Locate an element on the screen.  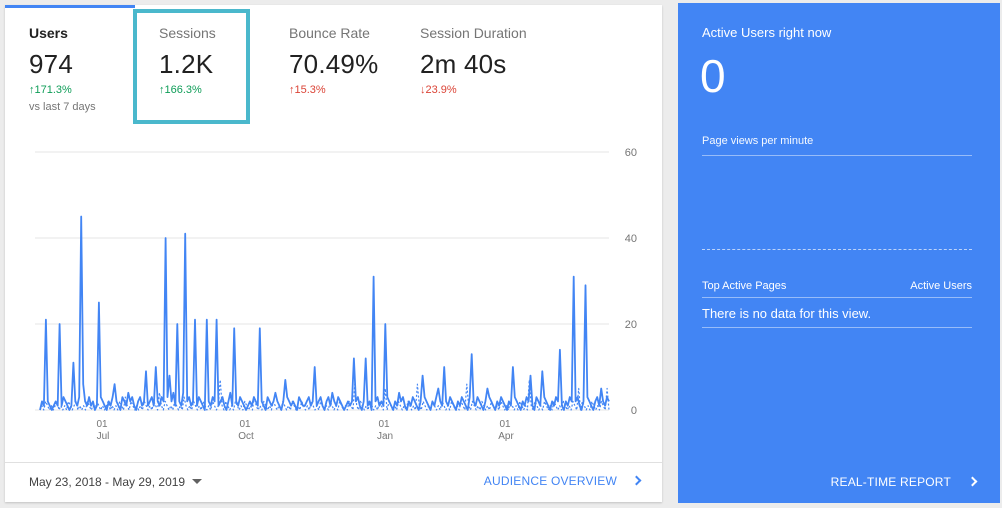
metric-change-users: ↑171.3% is located at coordinates (50, 90).